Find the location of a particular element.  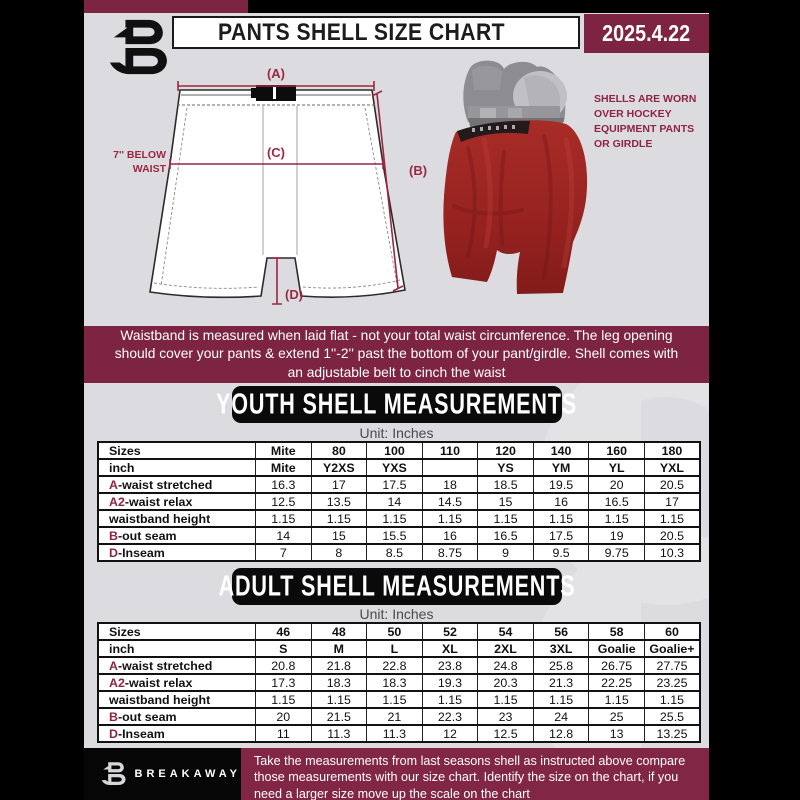

table-cell: 3XL is located at coordinates (561, 648).